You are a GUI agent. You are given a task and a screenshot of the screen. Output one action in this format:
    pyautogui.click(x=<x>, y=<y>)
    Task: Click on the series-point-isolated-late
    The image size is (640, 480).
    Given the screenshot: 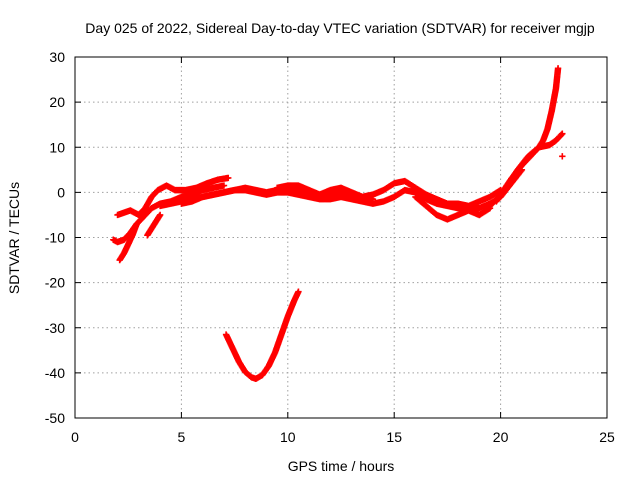 What is the action you would take?
    pyautogui.click(x=562, y=156)
    